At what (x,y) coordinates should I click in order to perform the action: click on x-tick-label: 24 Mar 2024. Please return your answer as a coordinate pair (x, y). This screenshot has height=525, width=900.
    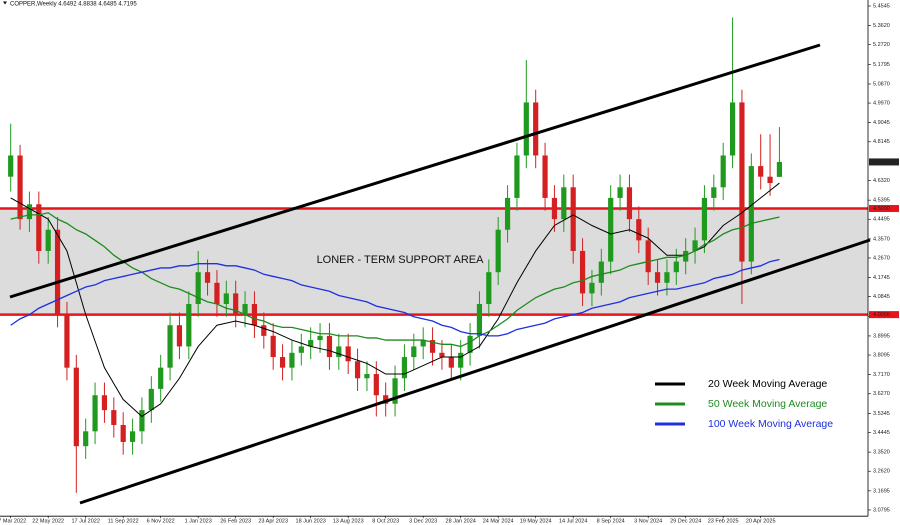
    Looking at the image, I should click on (498, 522).